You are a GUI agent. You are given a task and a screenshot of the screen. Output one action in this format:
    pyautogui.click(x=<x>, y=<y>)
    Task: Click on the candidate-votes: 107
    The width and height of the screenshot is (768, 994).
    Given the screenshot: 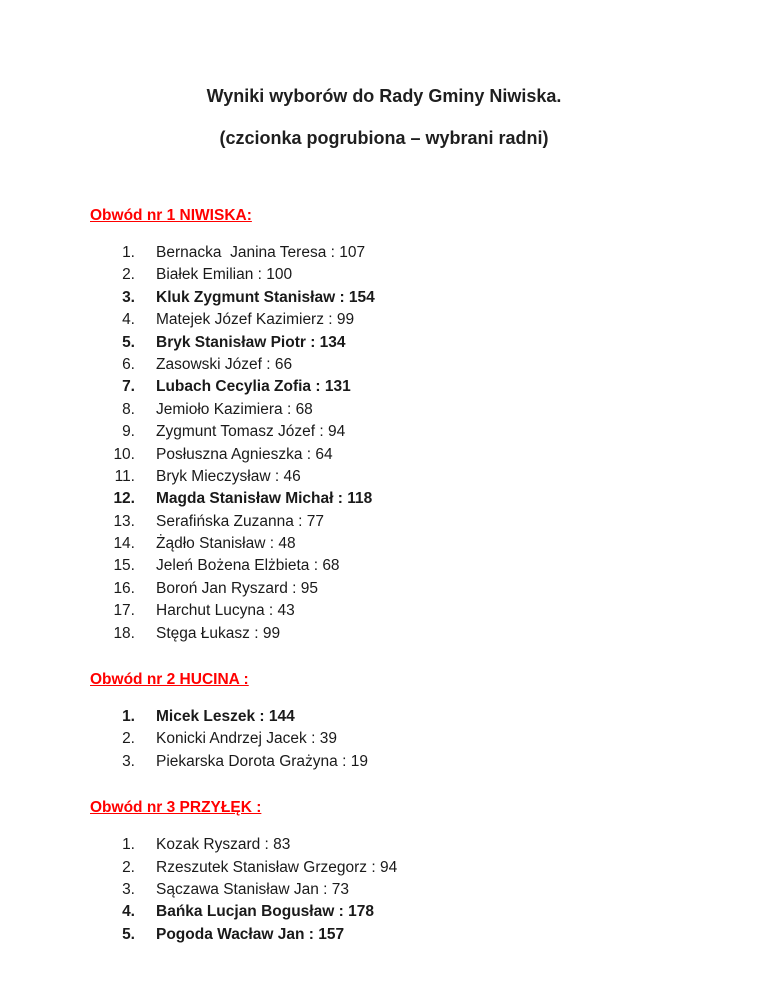 What is the action you would take?
    pyautogui.click(x=352, y=252)
    